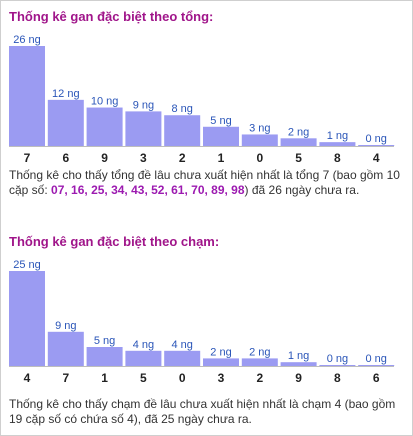 The width and height of the screenshot is (413, 436). What do you see at coordinates (302, 190) in the screenshot?
I see `description-text-end: ) đã 26 ngày chưa ra.` at bounding box center [302, 190].